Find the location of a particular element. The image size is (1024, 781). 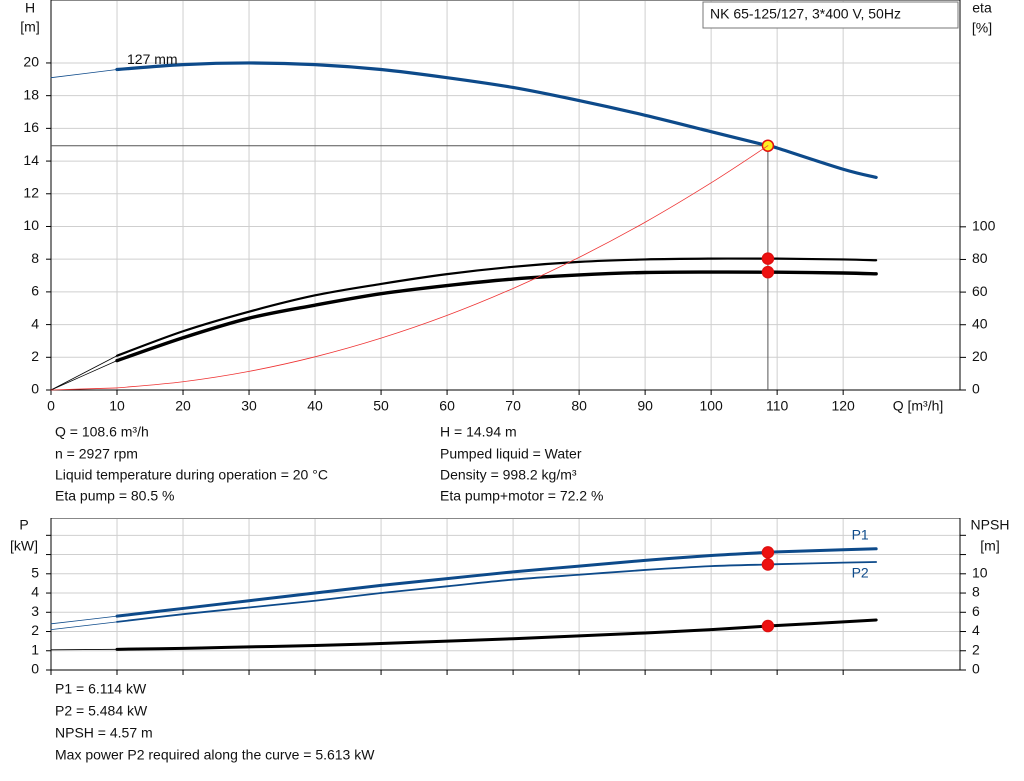

y-tick-label: 20 is located at coordinates (31, 62).